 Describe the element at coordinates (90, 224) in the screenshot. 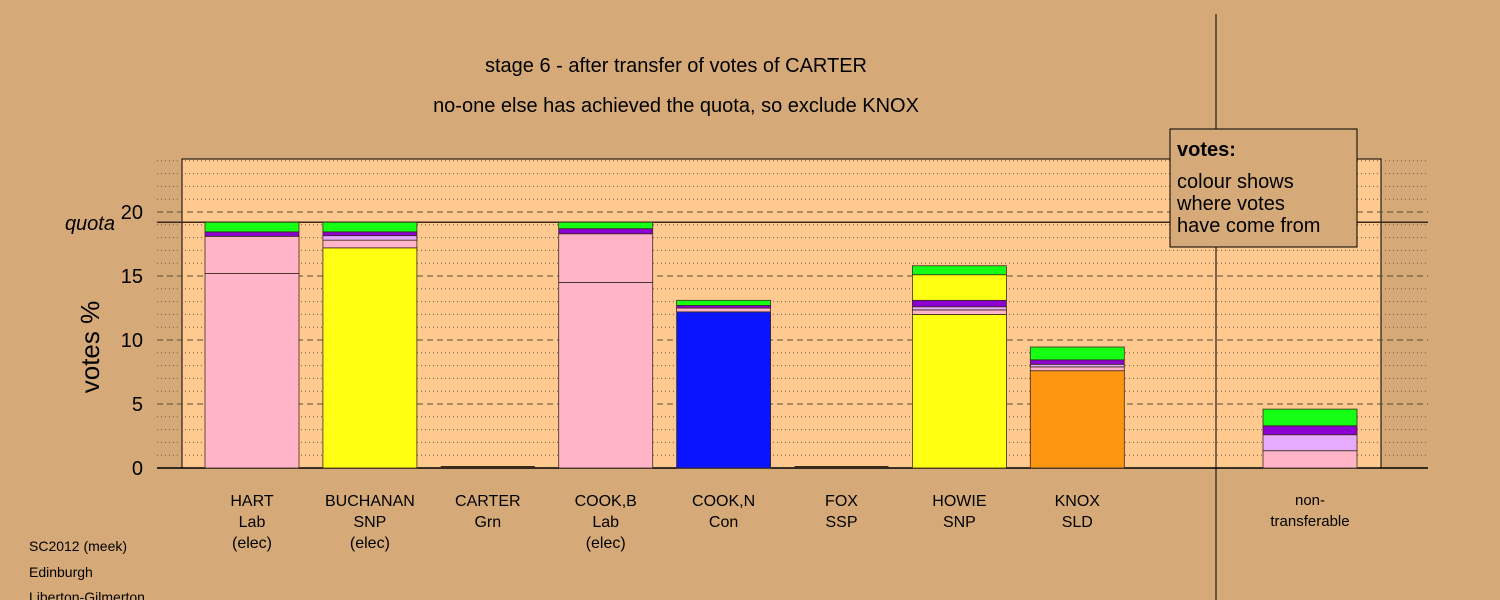

I see `quota-label: quota` at that location.